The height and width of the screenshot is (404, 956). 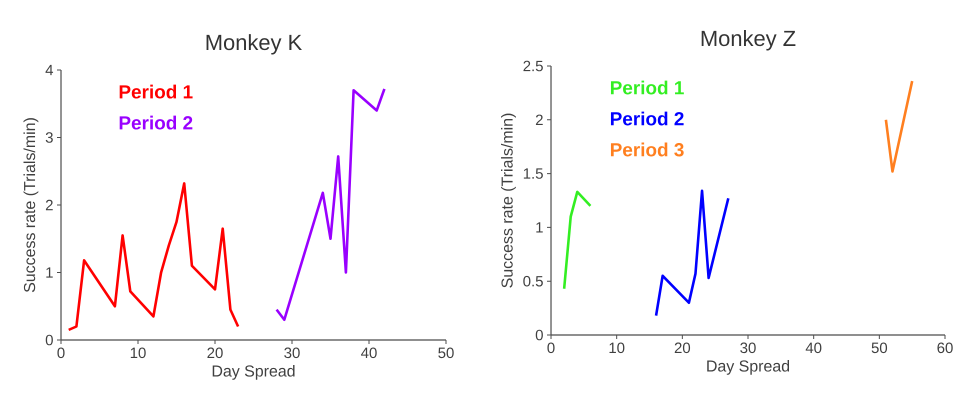 I want to click on chart-title: Monkey Z, so click(x=749, y=40).